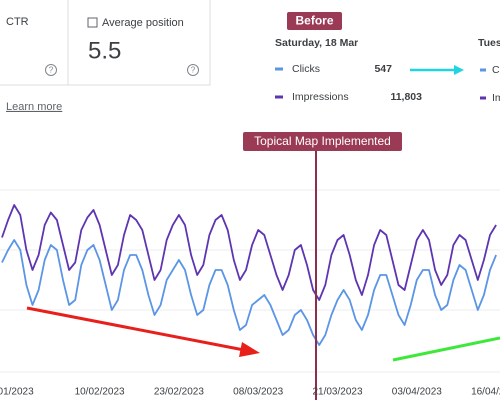  I want to click on x-tick-label: 03/04/2023, so click(417, 392).